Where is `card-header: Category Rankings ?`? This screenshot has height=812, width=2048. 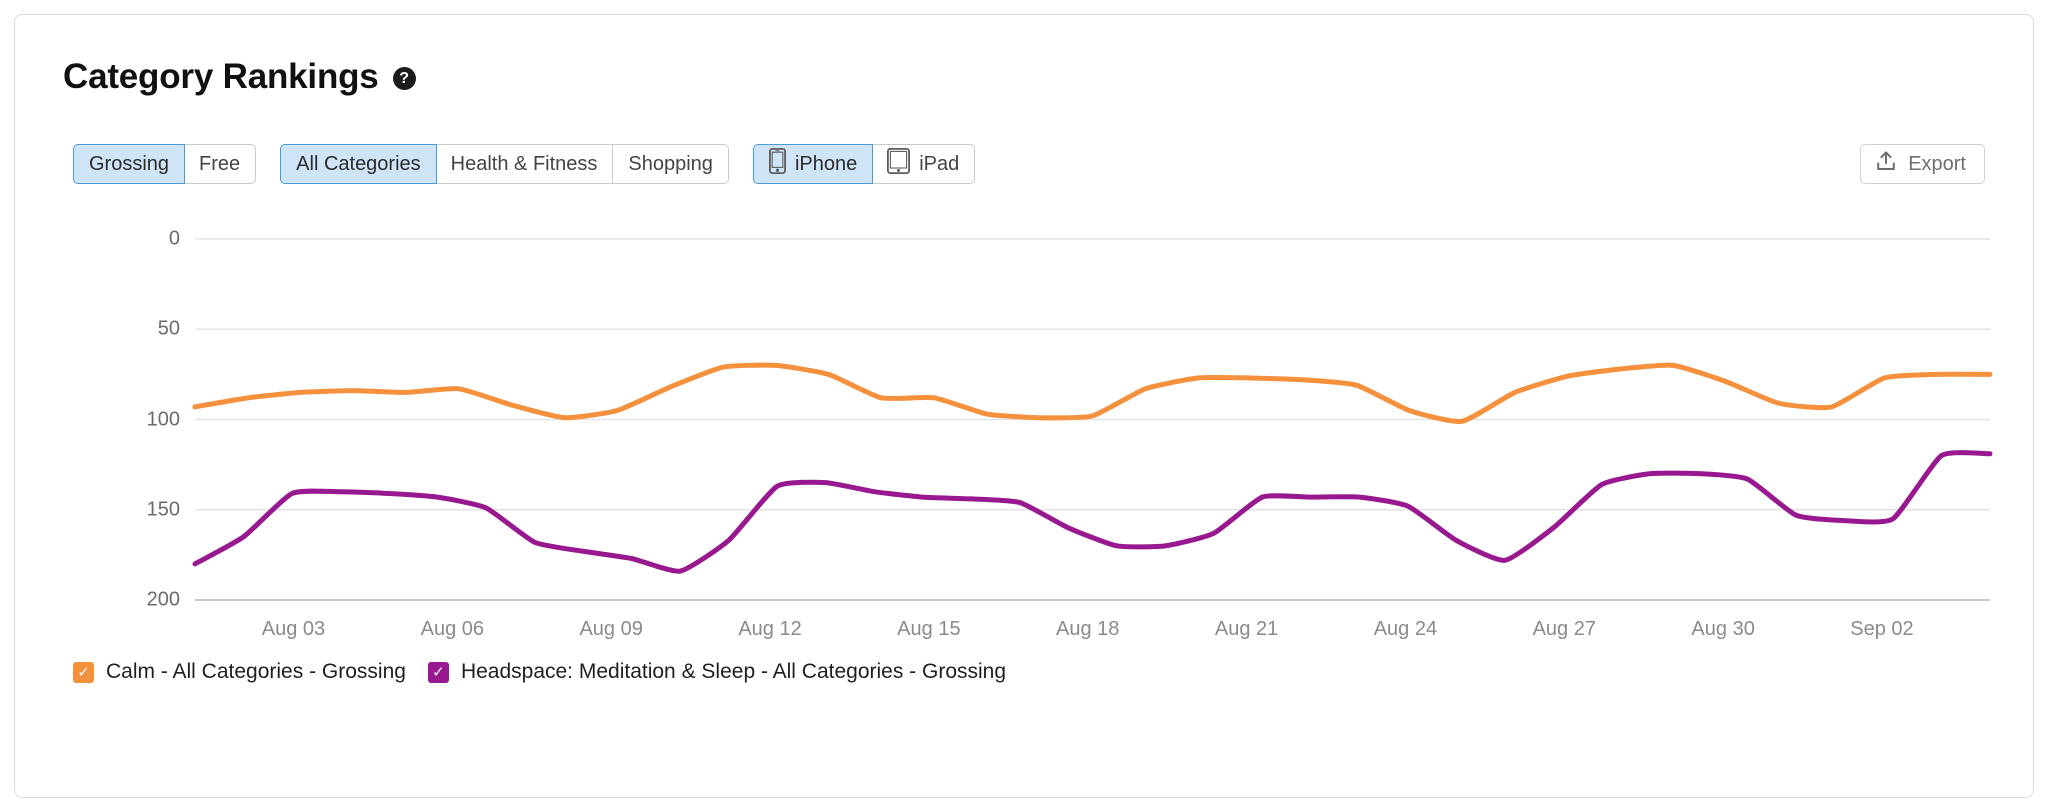 card-header: Category Rankings ? is located at coordinates (239, 76).